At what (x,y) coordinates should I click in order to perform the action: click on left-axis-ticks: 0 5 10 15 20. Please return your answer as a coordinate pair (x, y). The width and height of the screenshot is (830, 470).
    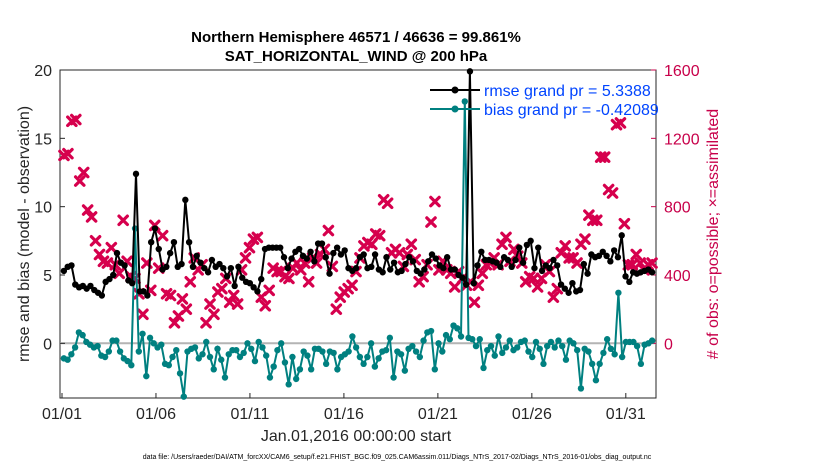
    Looking at the image, I should click on (49, 208).